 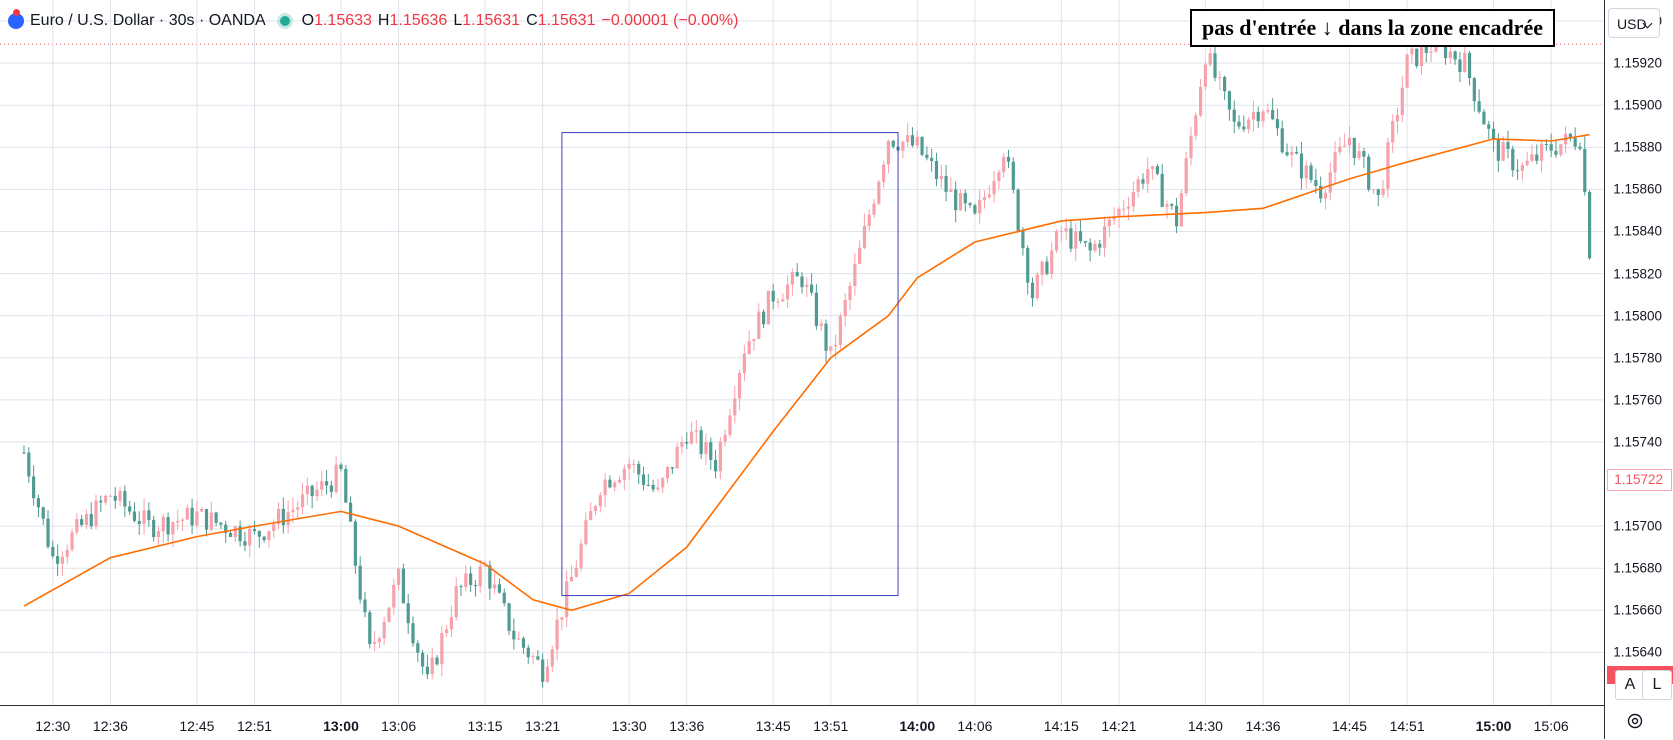 What do you see at coordinates (1372, 28) in the screenshot?
I see `text-annotation: pas d'entrée ↓ dans la zone encadrée` at bounding box center [1372, 28].